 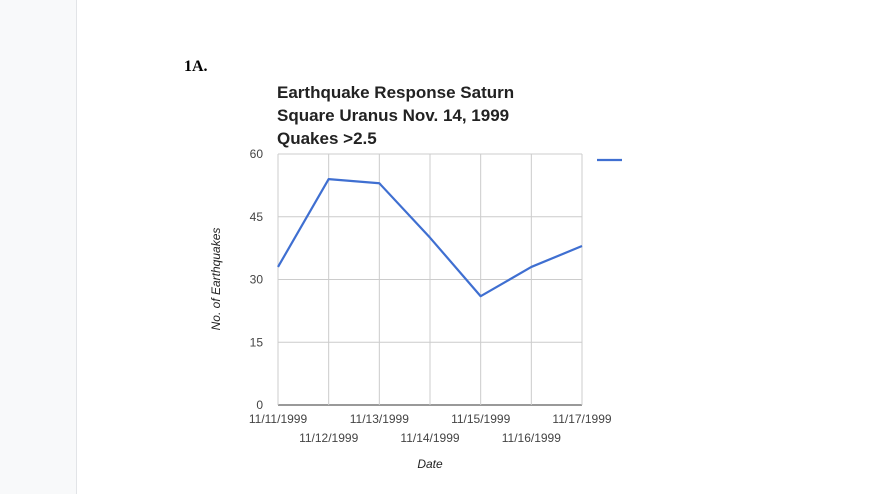 I want to click on section-label: 1A., so click(x=196, y=66).